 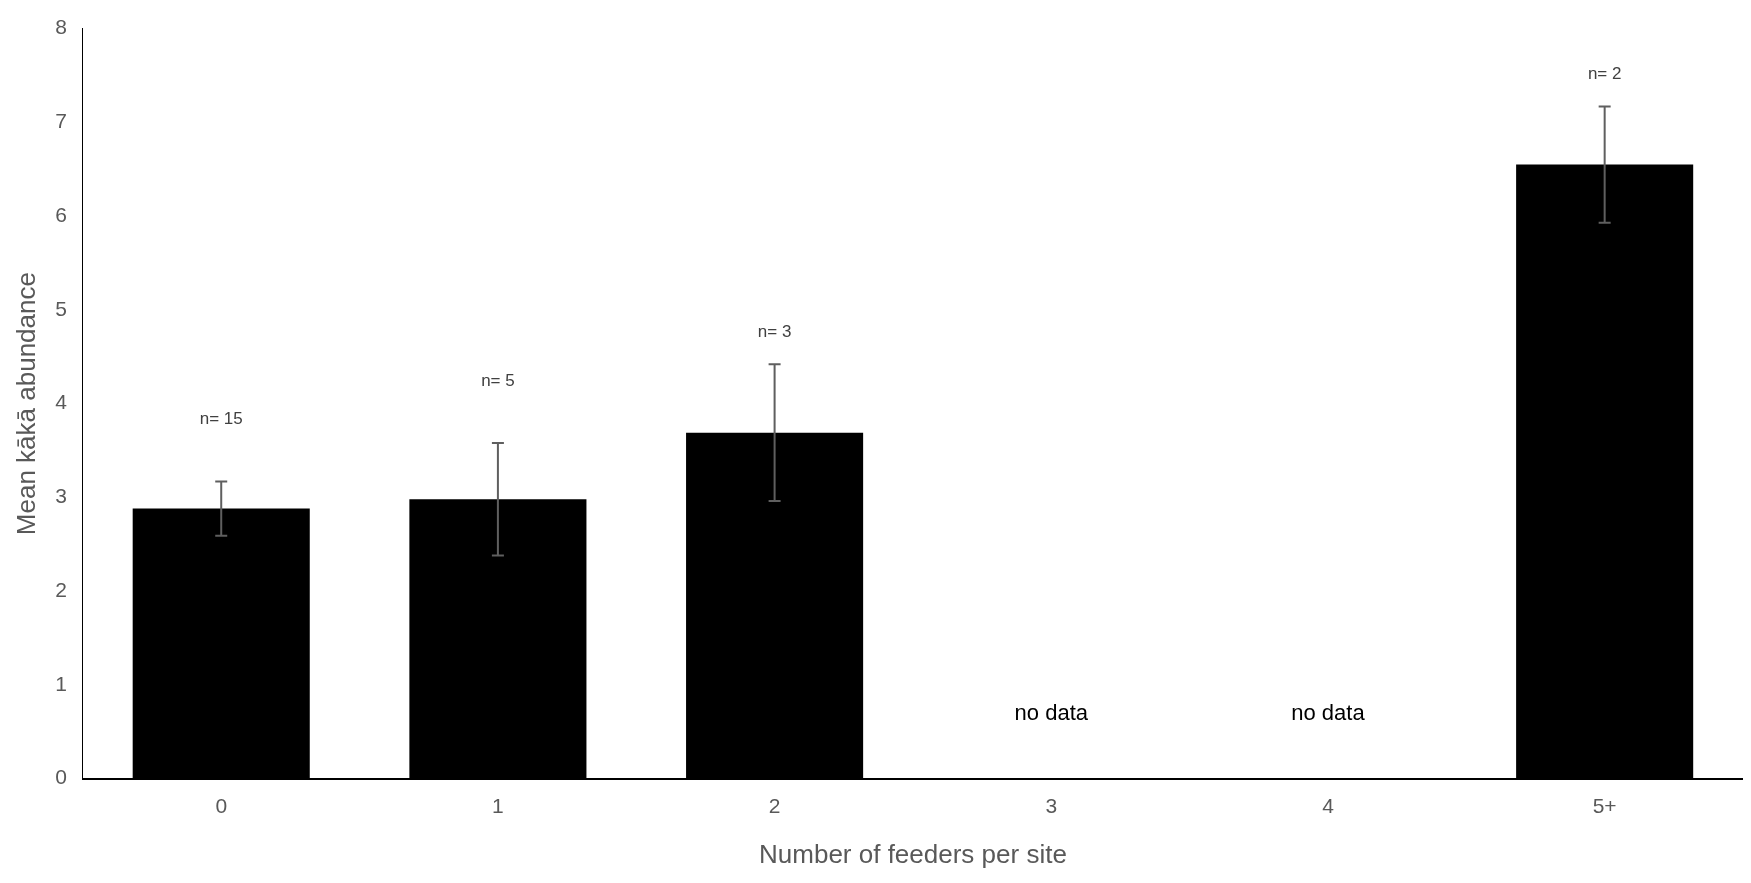 I want to click on y-tick-label: 5, so click(x=61, y=308).